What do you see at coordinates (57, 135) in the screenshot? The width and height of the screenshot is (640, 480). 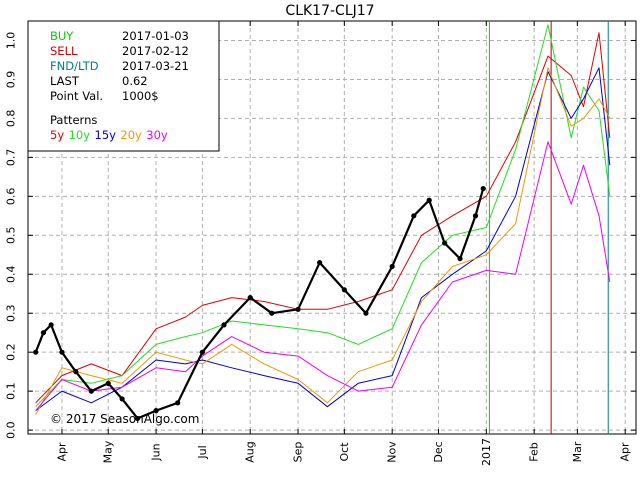 I see `legend-entry: 5y` at bounding box center [57, 135].